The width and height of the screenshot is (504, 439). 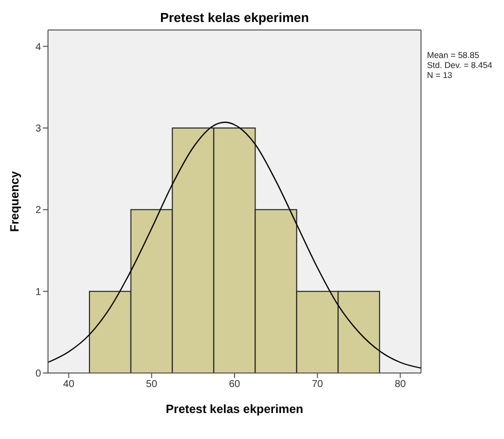 I want to click on text: Std. Dev. = 8.454, so click(x=459, y=65).